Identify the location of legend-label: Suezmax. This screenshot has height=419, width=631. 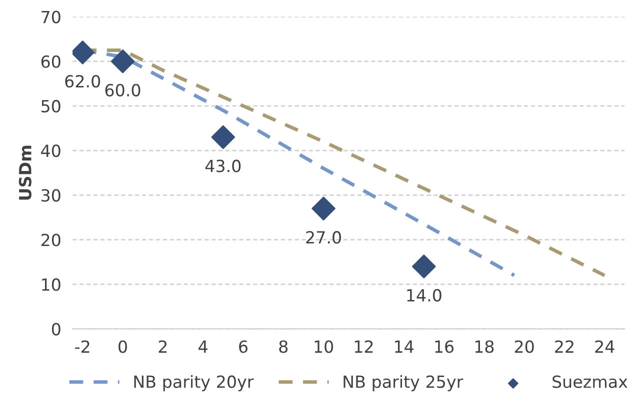
(590, 381).